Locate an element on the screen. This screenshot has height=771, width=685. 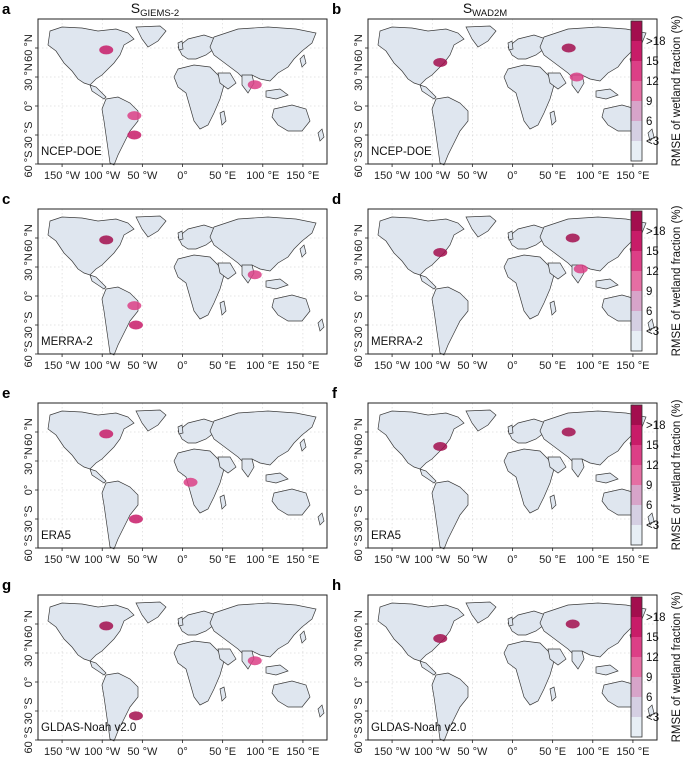
colorbar-label: 12 is located at coordinates (652, 466).